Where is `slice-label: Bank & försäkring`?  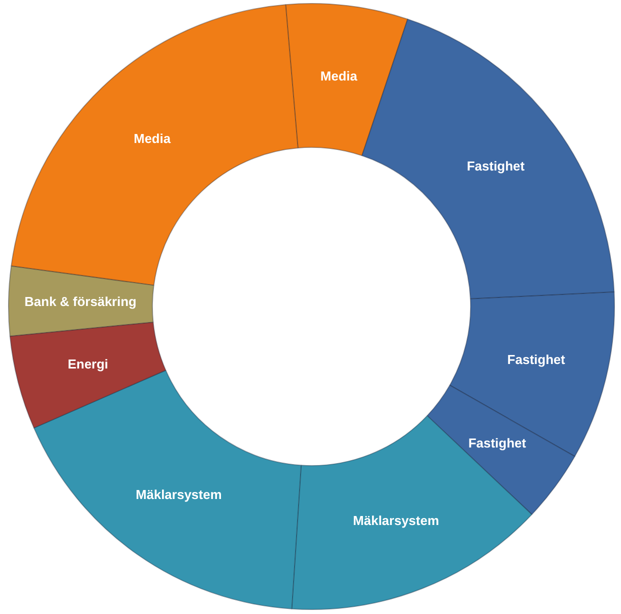 slice-label: Bank & försäkring is located at coordinates (80, 301).